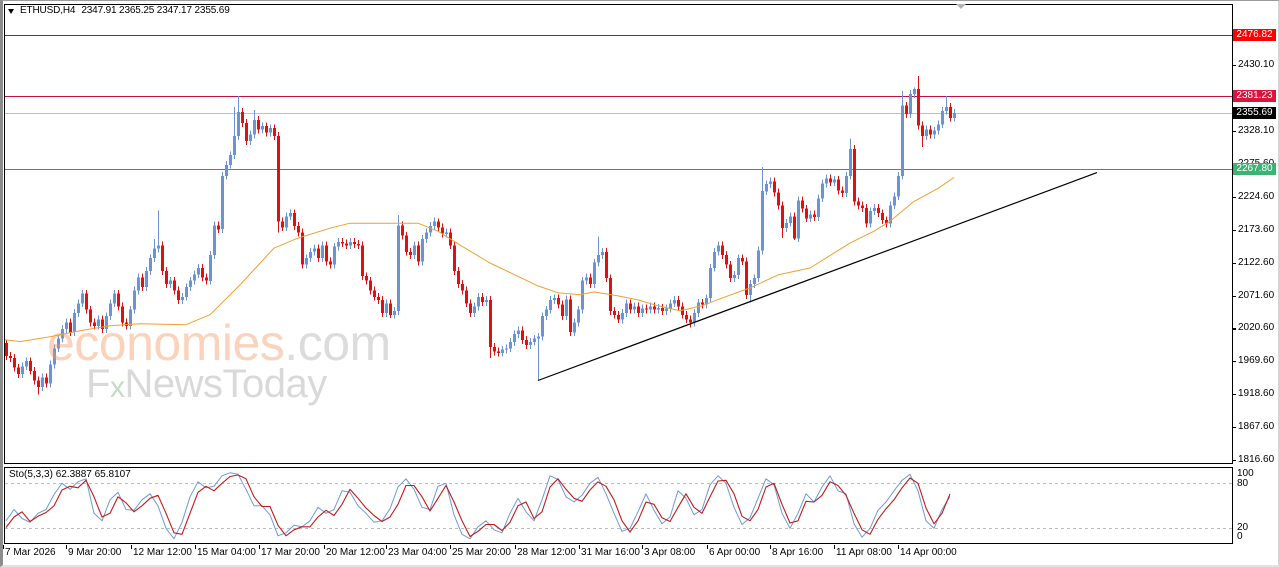 The height and width of the screenshot is (567, 1280). Describe the element at coordinates (1243, 527) in the screenshot. I see `sto-scale-label: 20` at that location.